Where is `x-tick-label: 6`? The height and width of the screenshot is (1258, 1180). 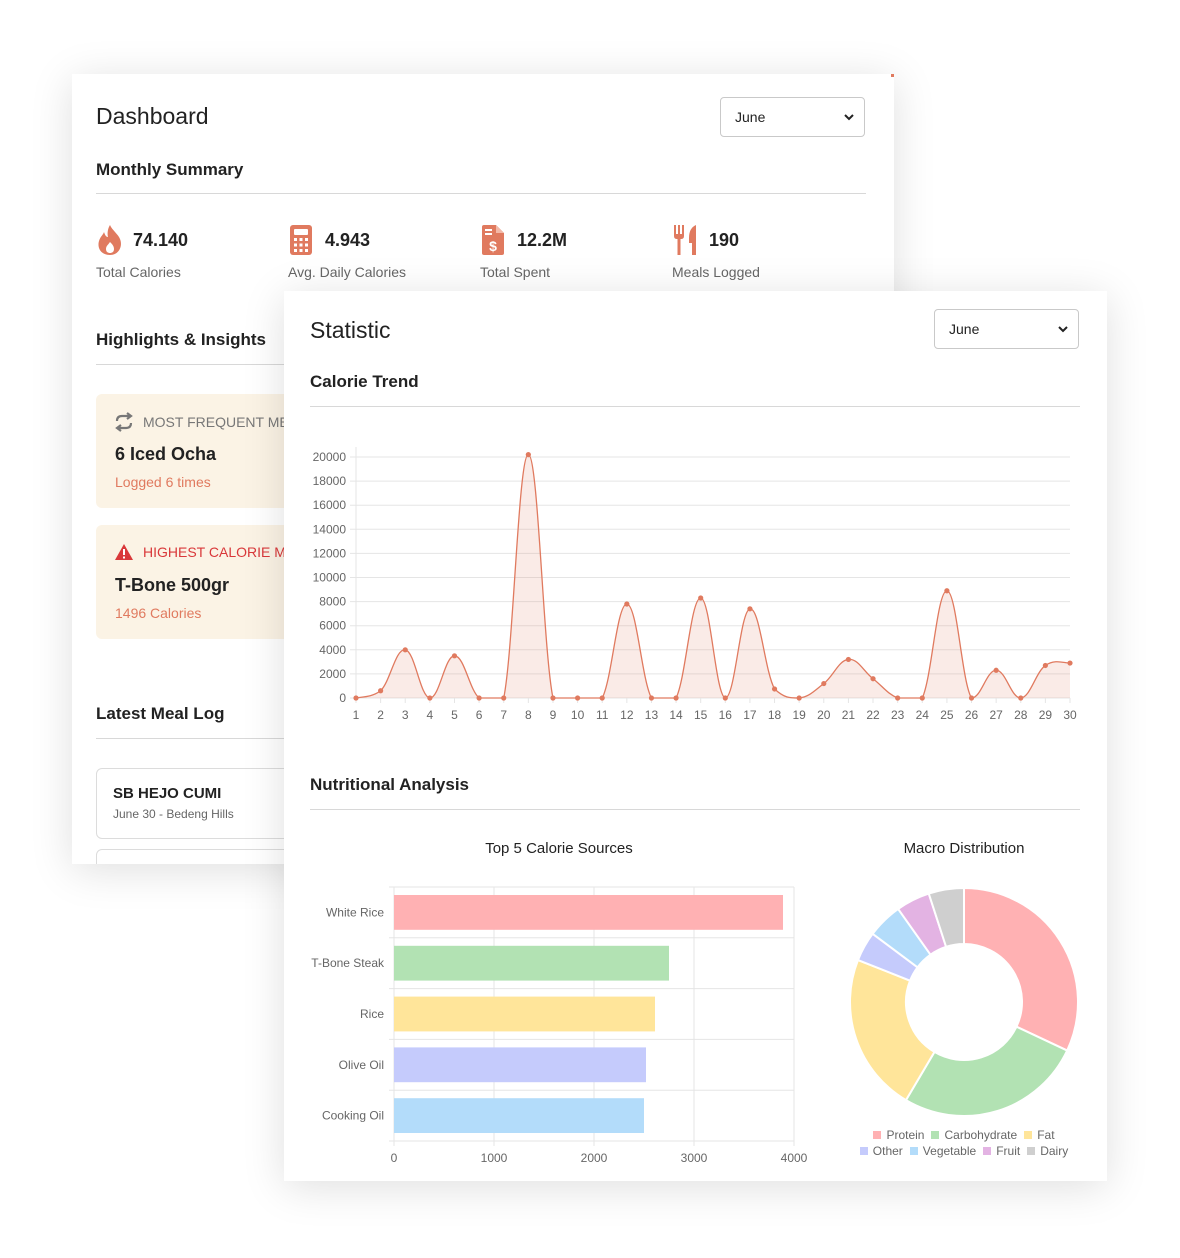 x-tick-label: 6 is located at coordinates (479, 715).